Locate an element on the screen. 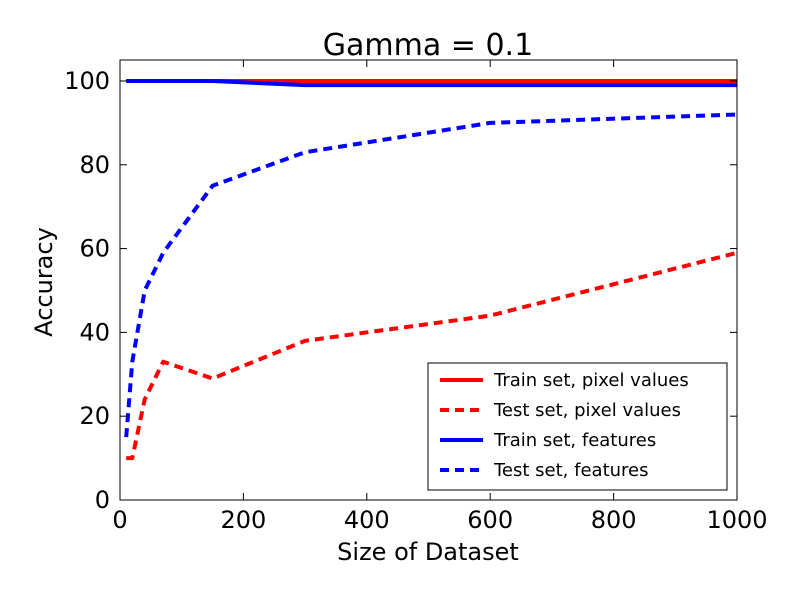 The width and height of the screenshot is (800, 600). x-tick-label: 800 is located at coordinates (614, 520).